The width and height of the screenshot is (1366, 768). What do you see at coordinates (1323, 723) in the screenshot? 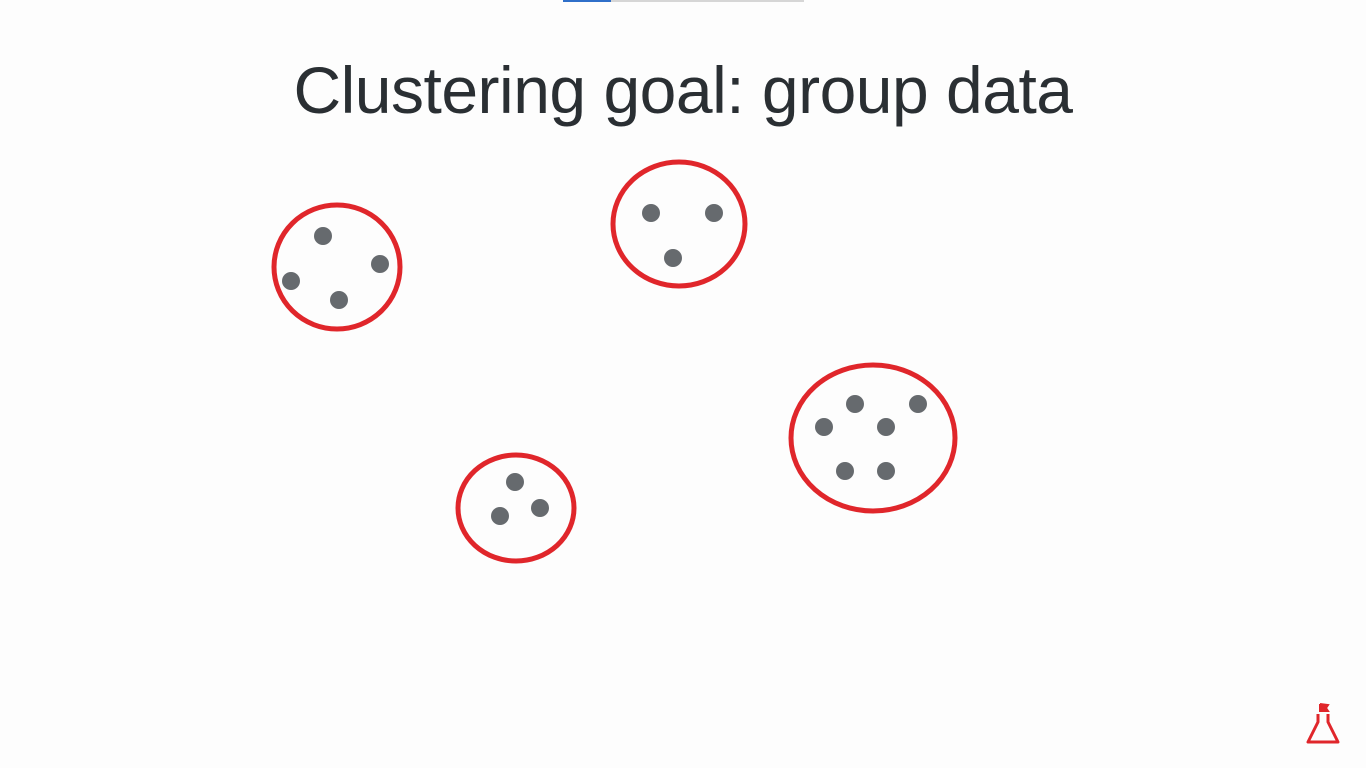
I see `flask-flag-icon` at bounding box center [1323, 723].